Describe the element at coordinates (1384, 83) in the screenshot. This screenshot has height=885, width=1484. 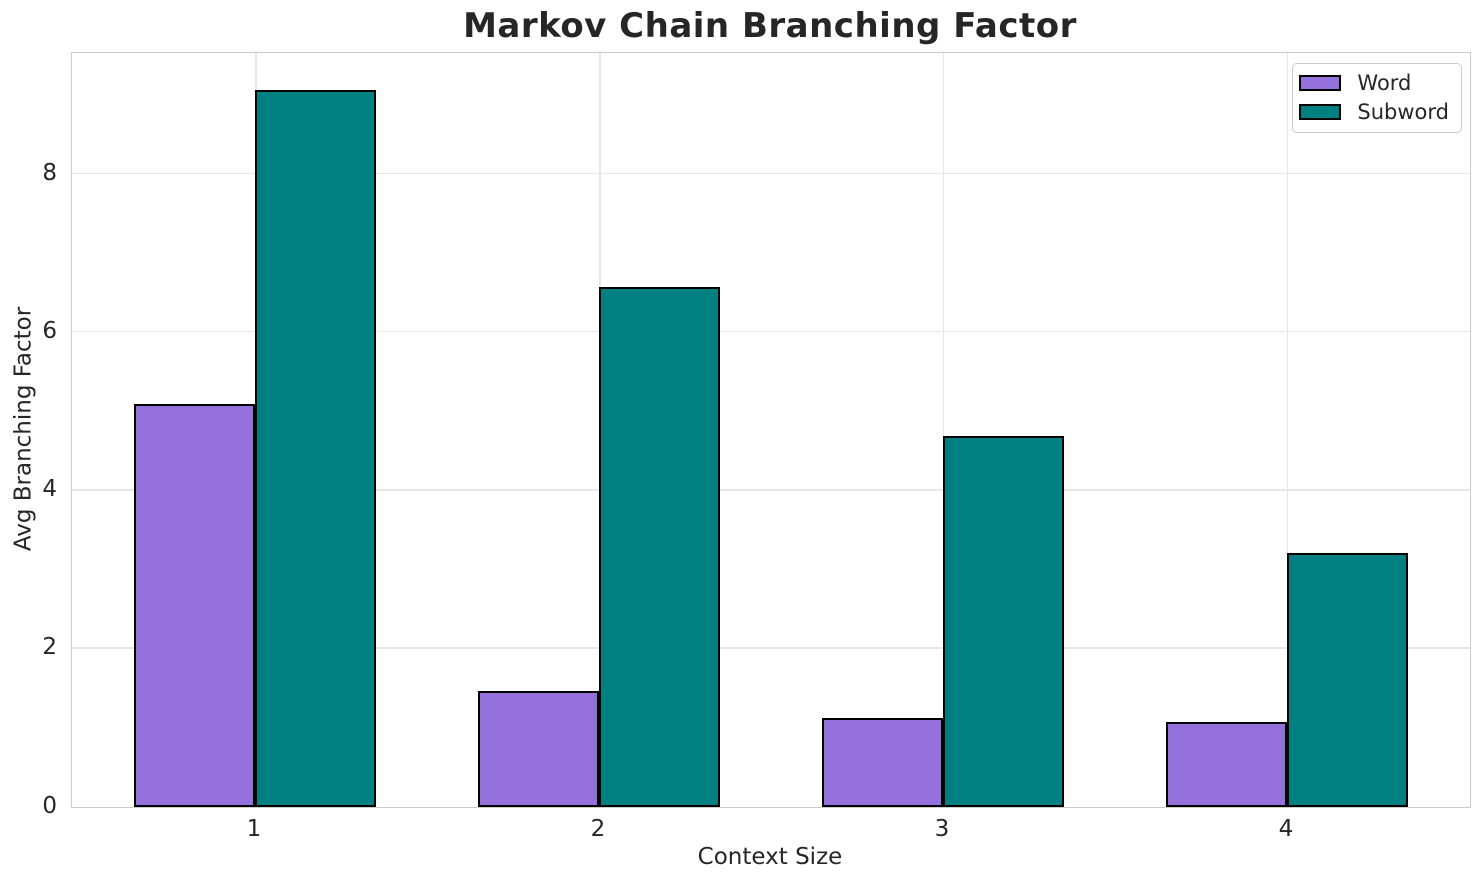
I see `legend-label: Word` at that location.